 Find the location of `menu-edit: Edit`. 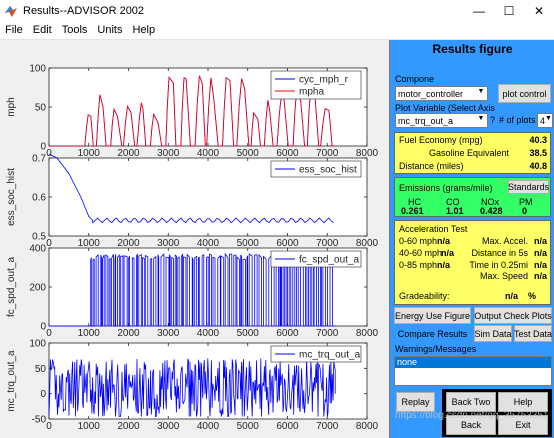

menu-edit: Edit is located at coordinates (42, 30).